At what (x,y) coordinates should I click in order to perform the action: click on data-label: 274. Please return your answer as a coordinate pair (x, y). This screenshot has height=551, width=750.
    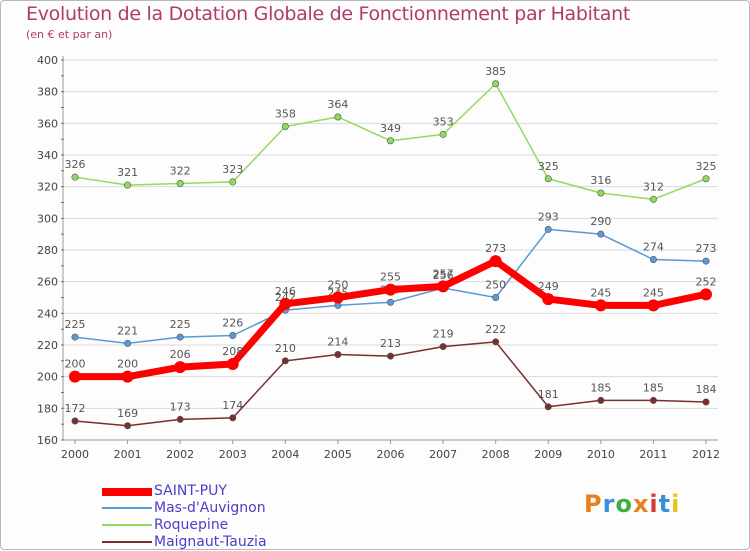
    Looking at the image, I should click on (653, 247).